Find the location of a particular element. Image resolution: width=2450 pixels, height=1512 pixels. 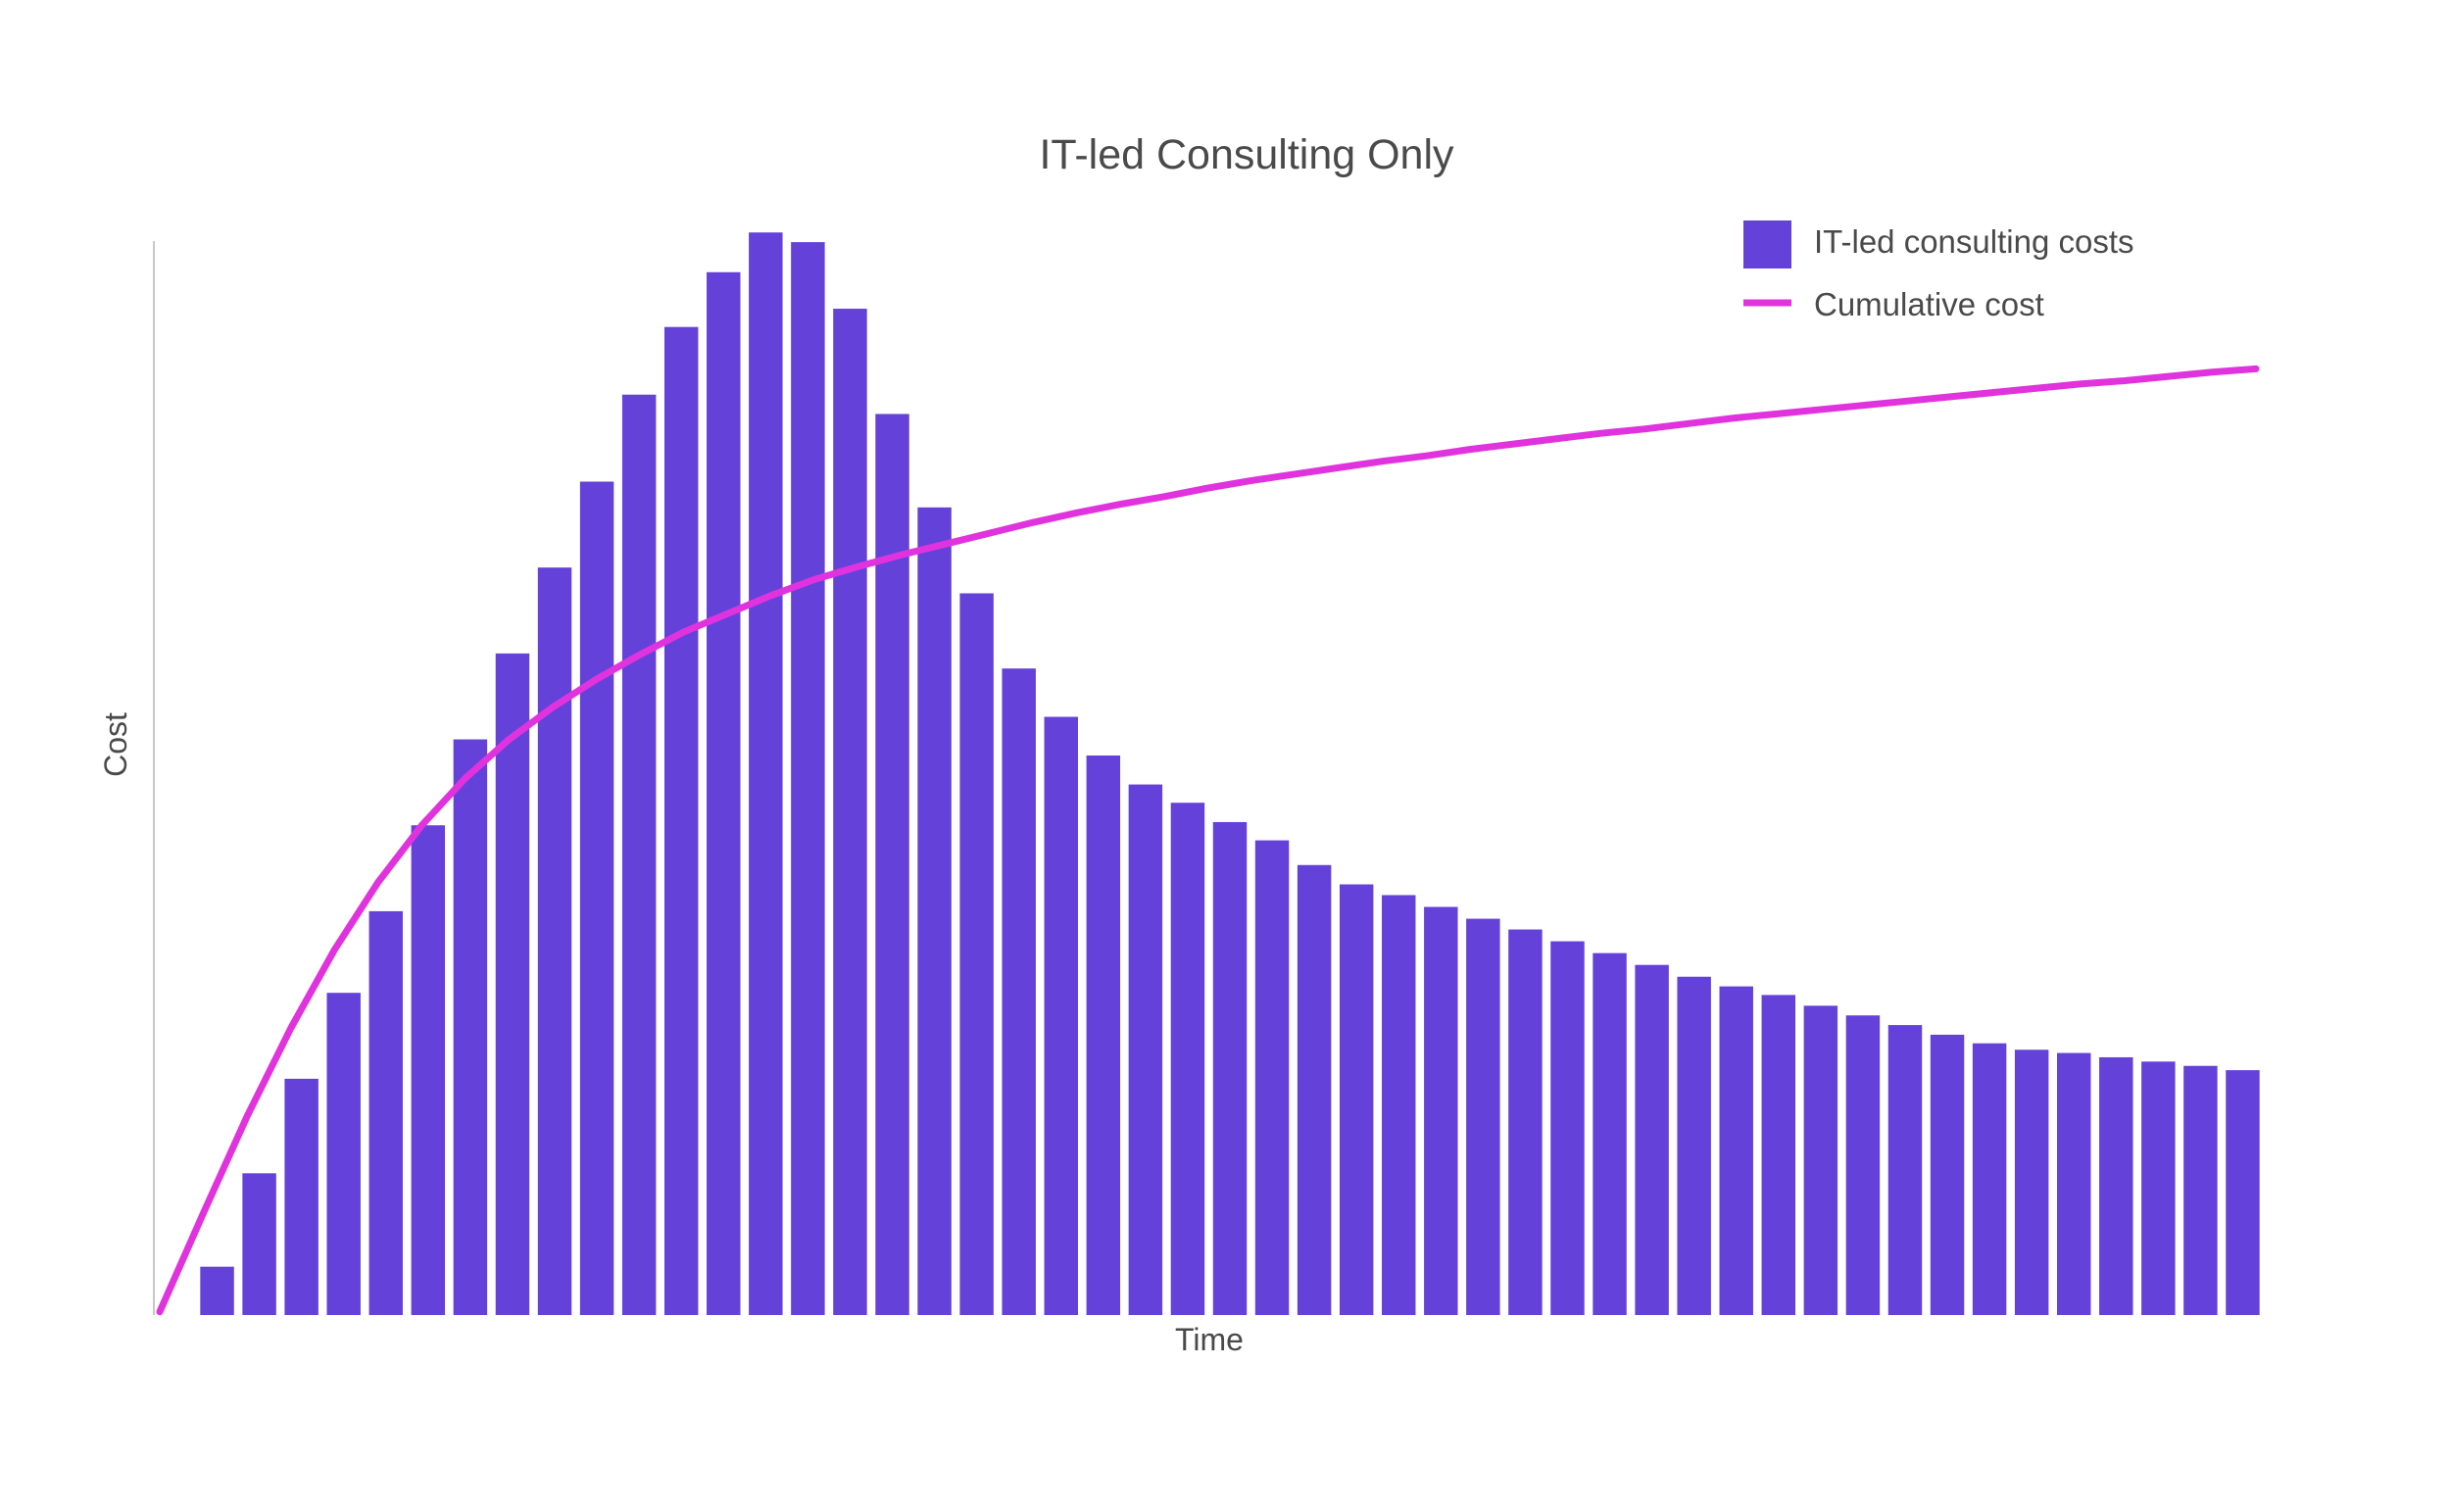

chart-title: IT-led Consulting Only is located at coordinates (1246, 154).